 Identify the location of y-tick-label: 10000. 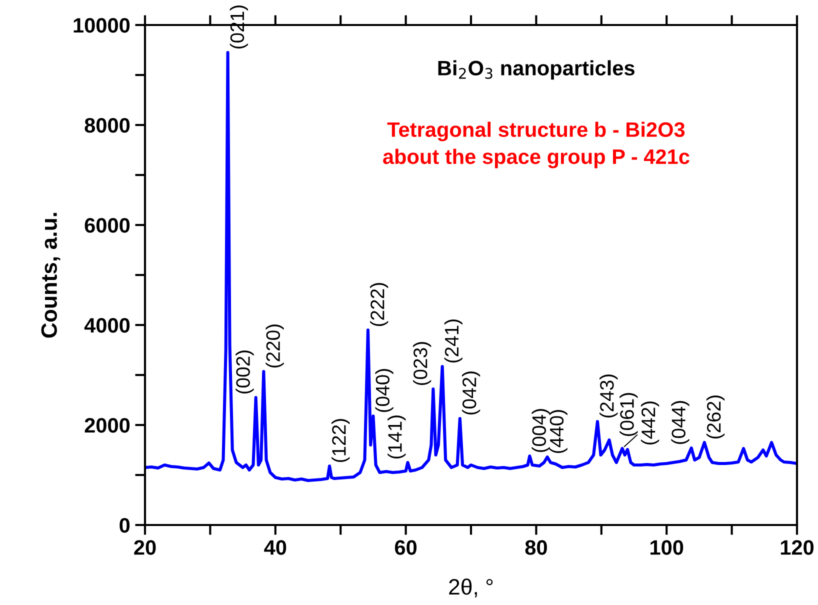
(102, 25).